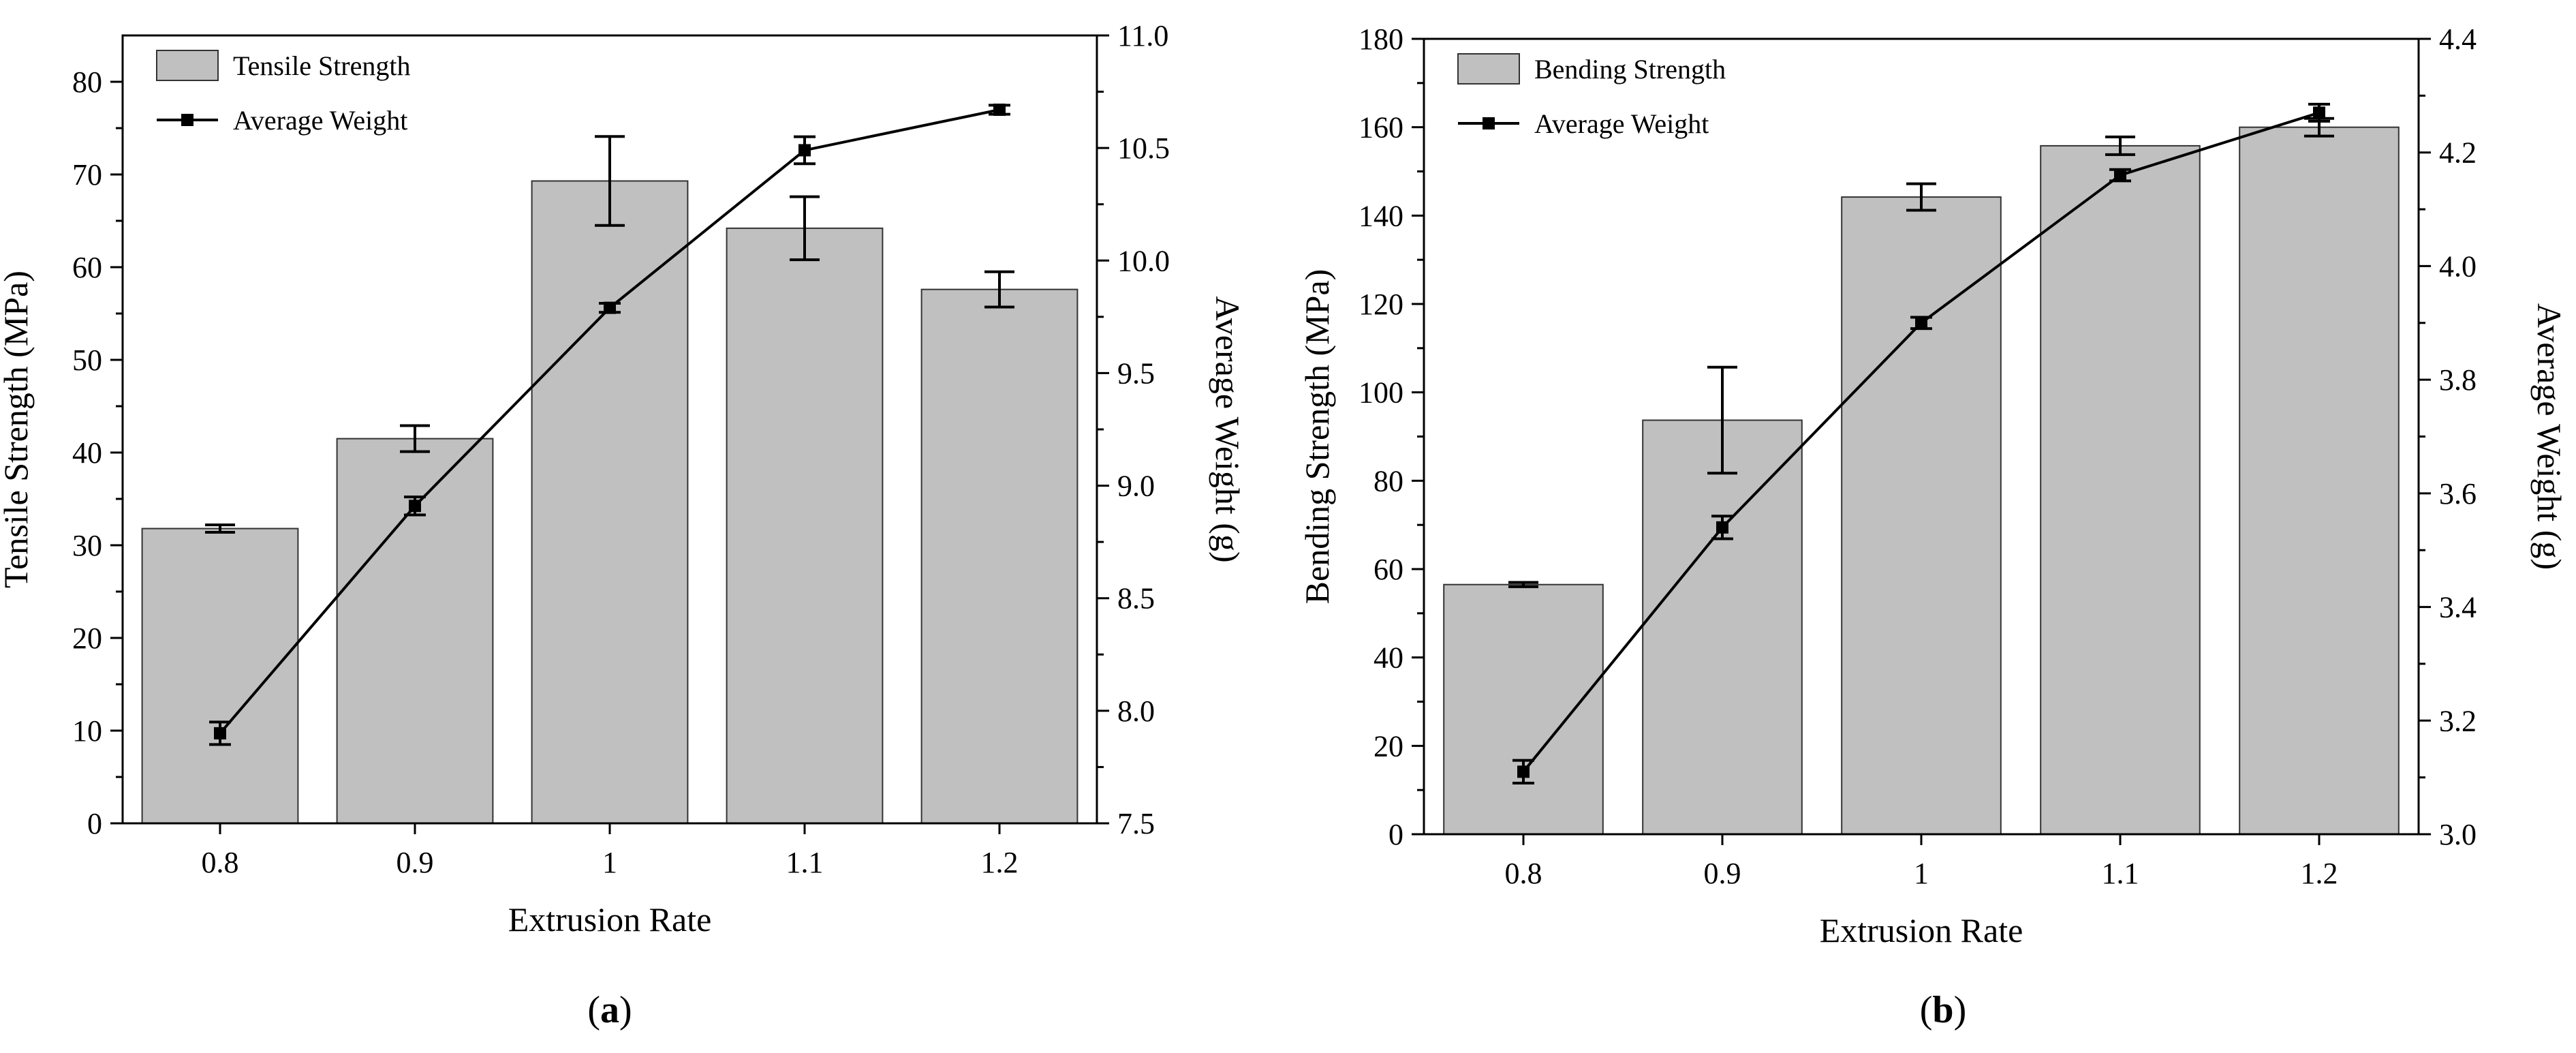  What do you see at coordinates (2458, 608) in the screenshot?
I see `right-axis-tick-label: 3.4` at bounding box center [2458, 608].